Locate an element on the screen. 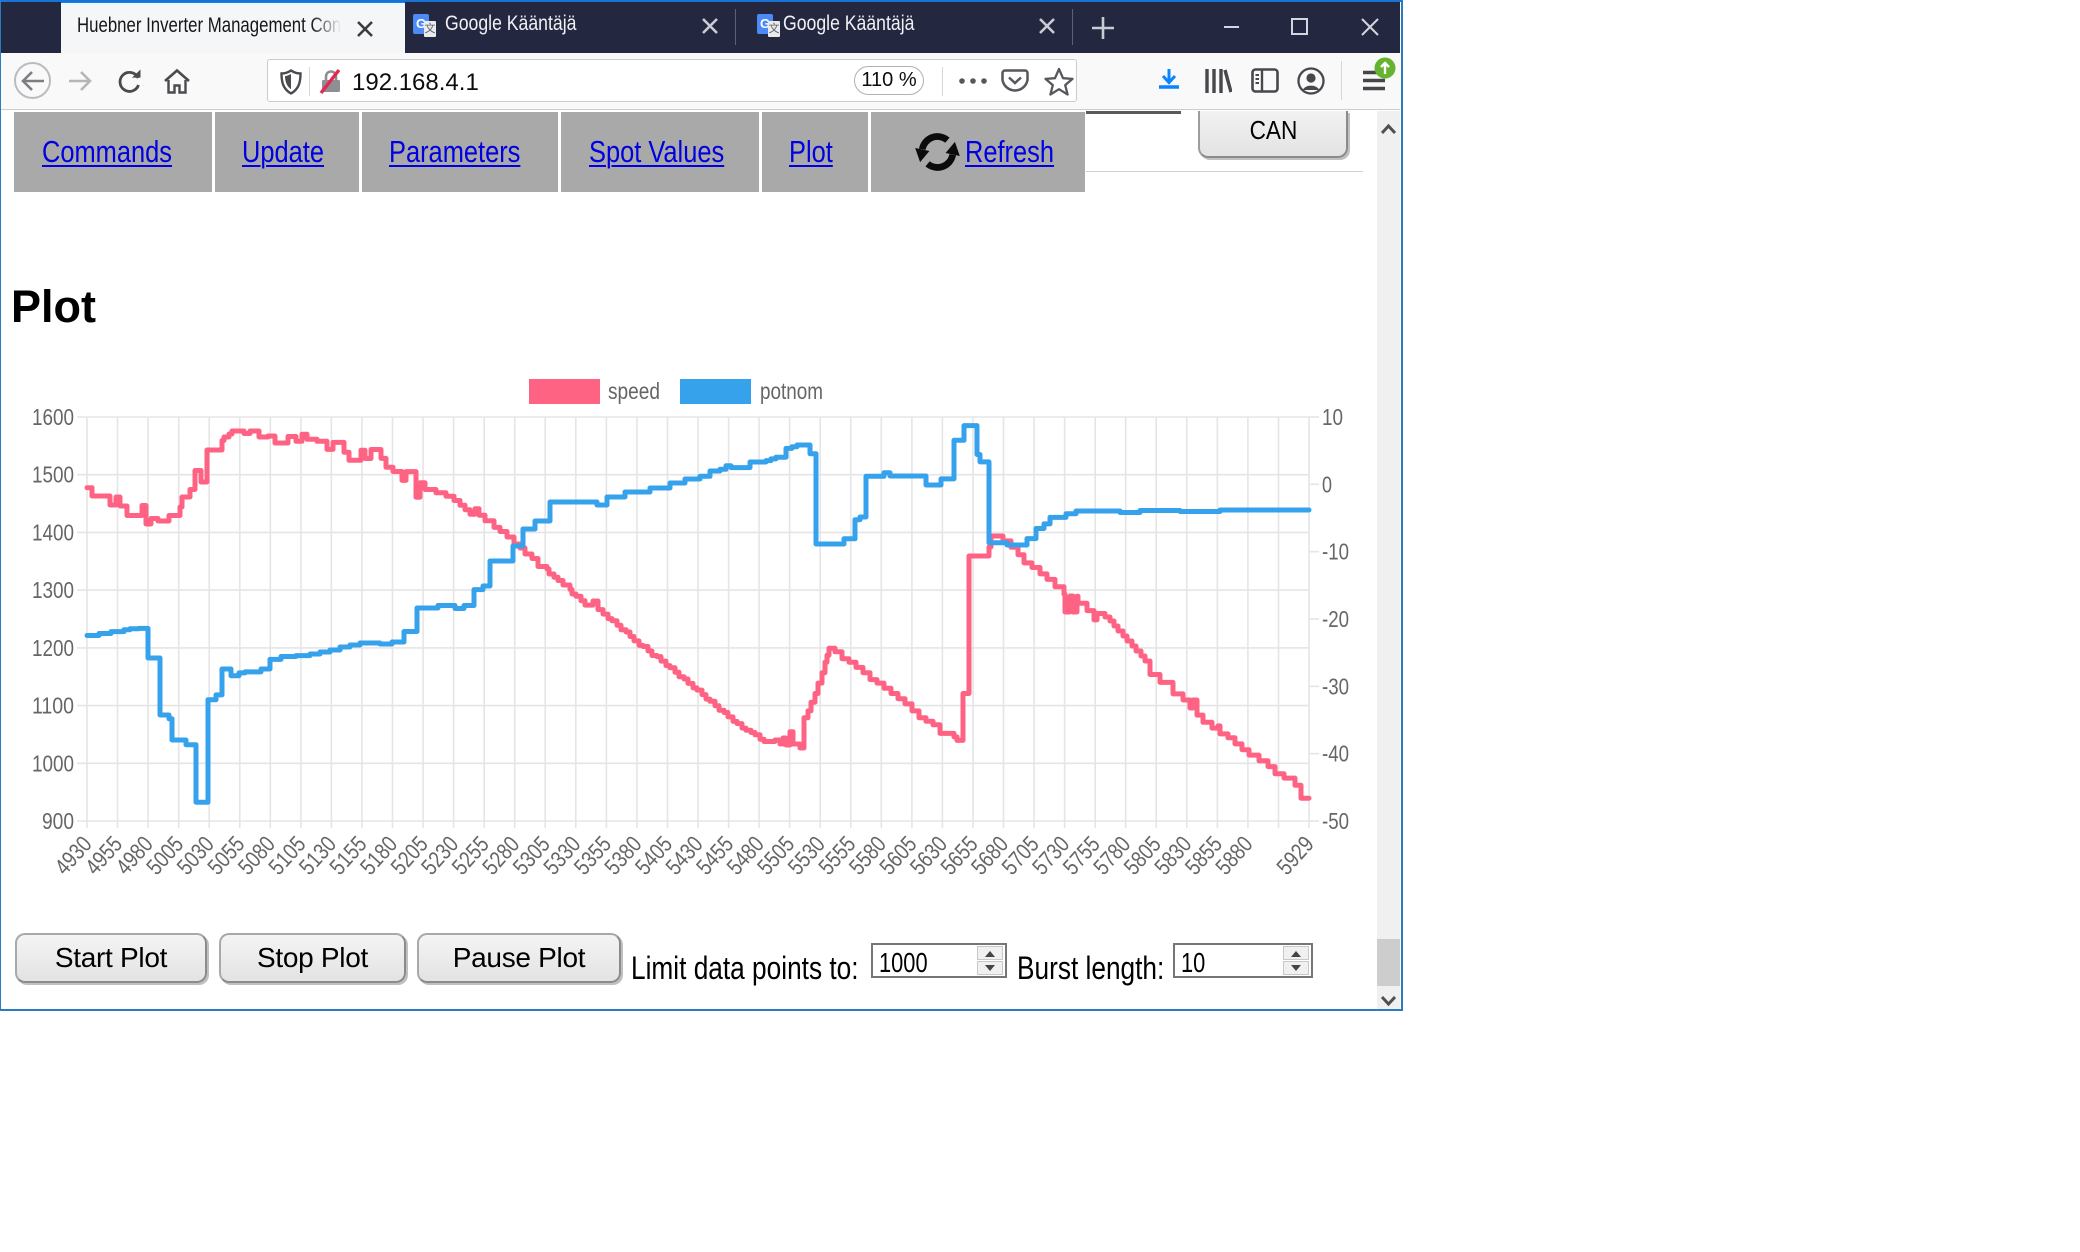  svg-text: 1100 is located at coordinates (53, 706).